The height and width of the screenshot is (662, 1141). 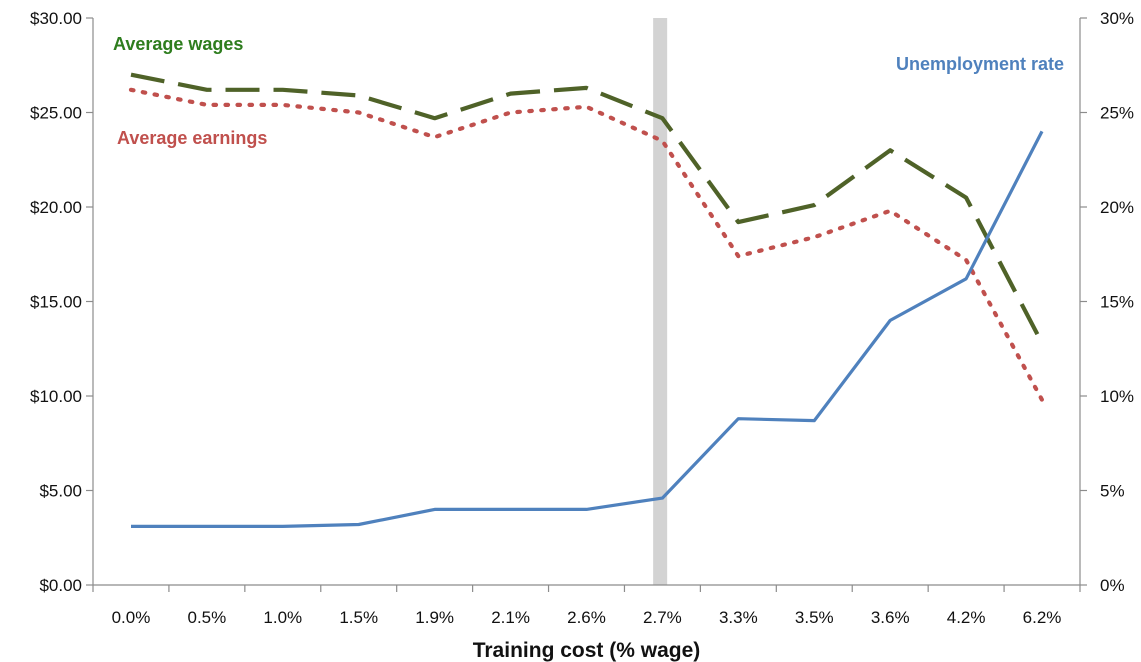 What do you see at coordinates (1117, 18) in the screenshot?
I see `right-y-tick-label: 30%` at bounding box center [1117, 18].